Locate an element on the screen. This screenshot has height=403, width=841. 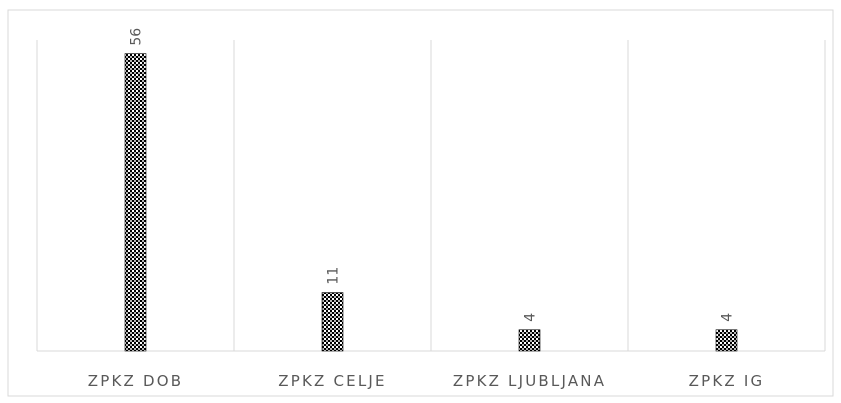
category-labels: ZPKZ DOB ZPKZ CELJE ZPKZ LJUBLJANA ZPKZ IG is located at coordinates (426, 381).